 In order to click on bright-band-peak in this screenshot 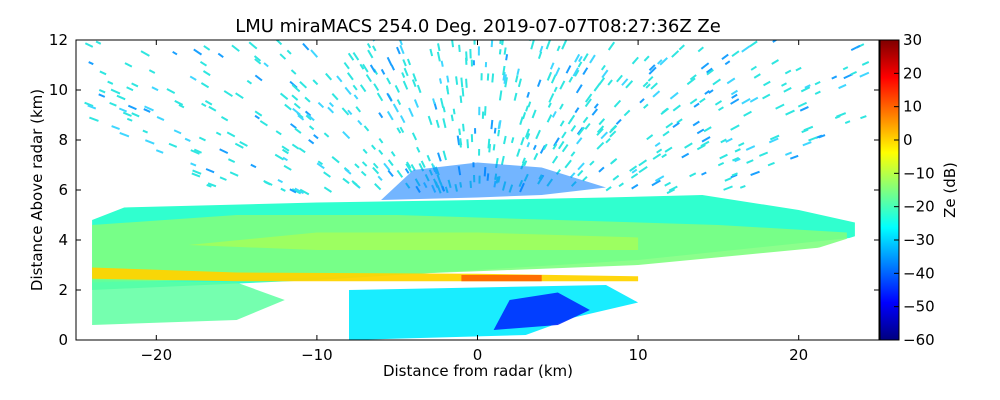, I will do `click(501, 278)`.